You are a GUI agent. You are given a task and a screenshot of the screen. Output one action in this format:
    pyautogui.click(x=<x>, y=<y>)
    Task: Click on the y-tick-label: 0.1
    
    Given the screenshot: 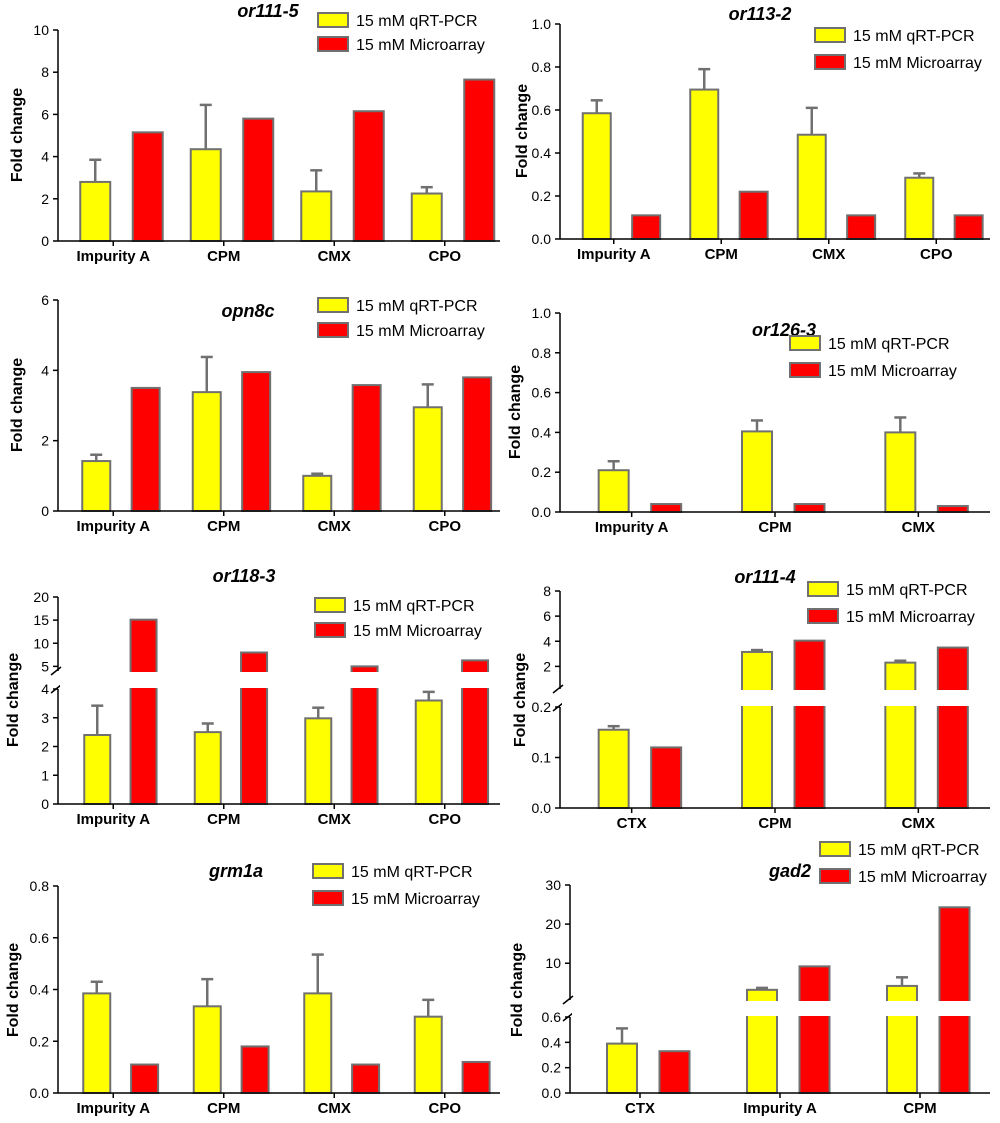 What is the action you would take?
    pyautogui.click(x=542, y=758)
    